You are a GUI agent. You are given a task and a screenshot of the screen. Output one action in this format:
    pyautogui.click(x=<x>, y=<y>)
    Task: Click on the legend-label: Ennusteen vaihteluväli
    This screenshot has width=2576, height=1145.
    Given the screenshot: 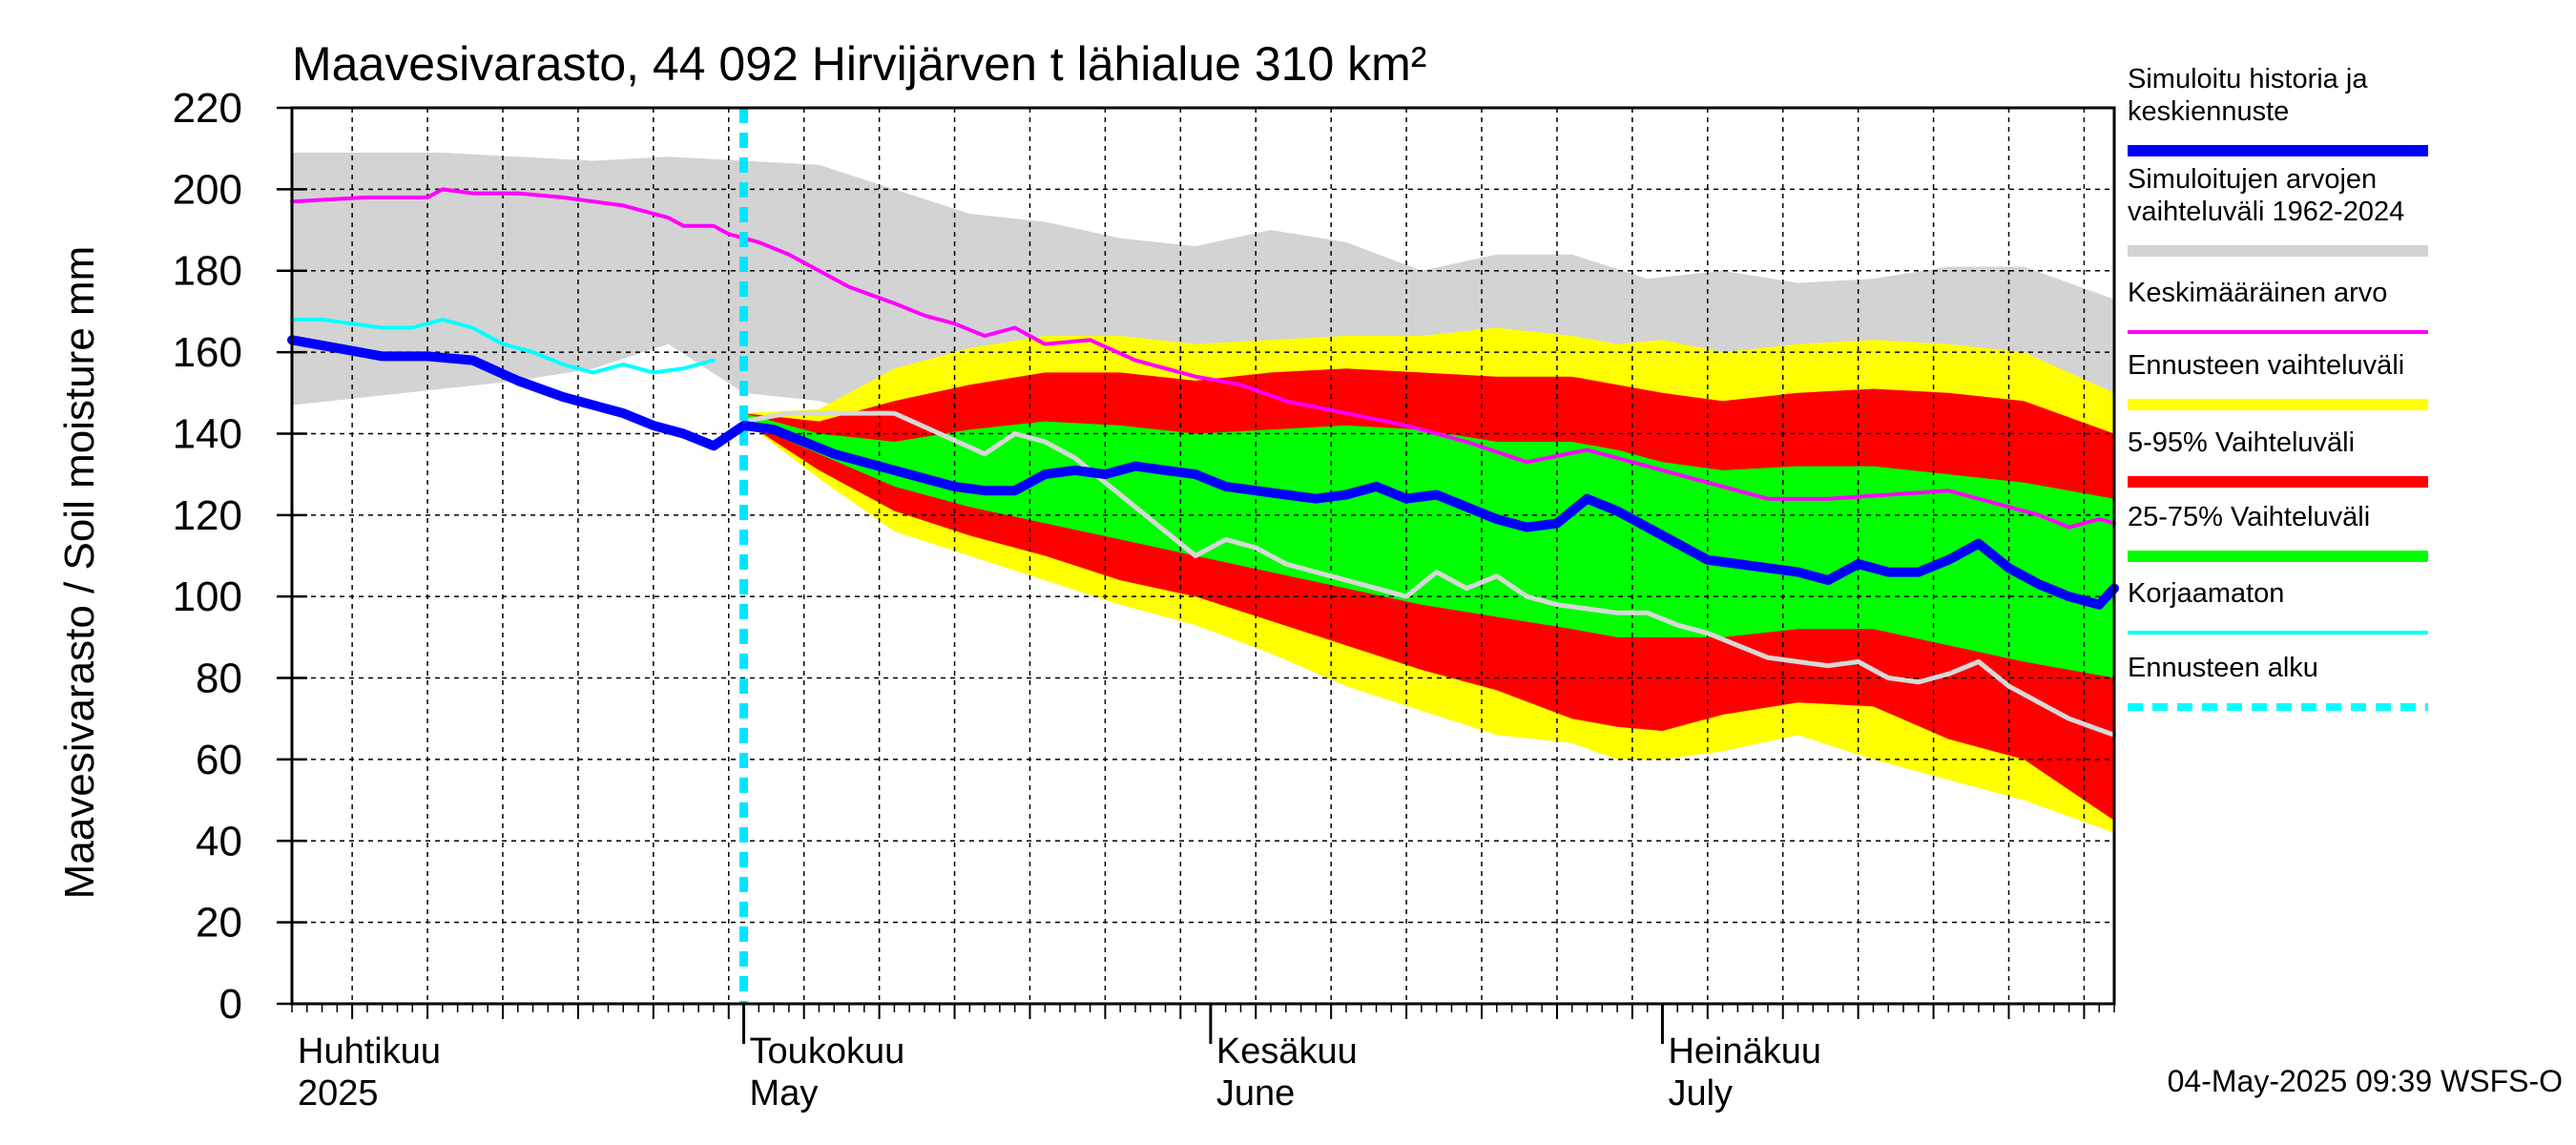 What is the action you would take?
    pyautogui.click(x=2266, y=365)
    